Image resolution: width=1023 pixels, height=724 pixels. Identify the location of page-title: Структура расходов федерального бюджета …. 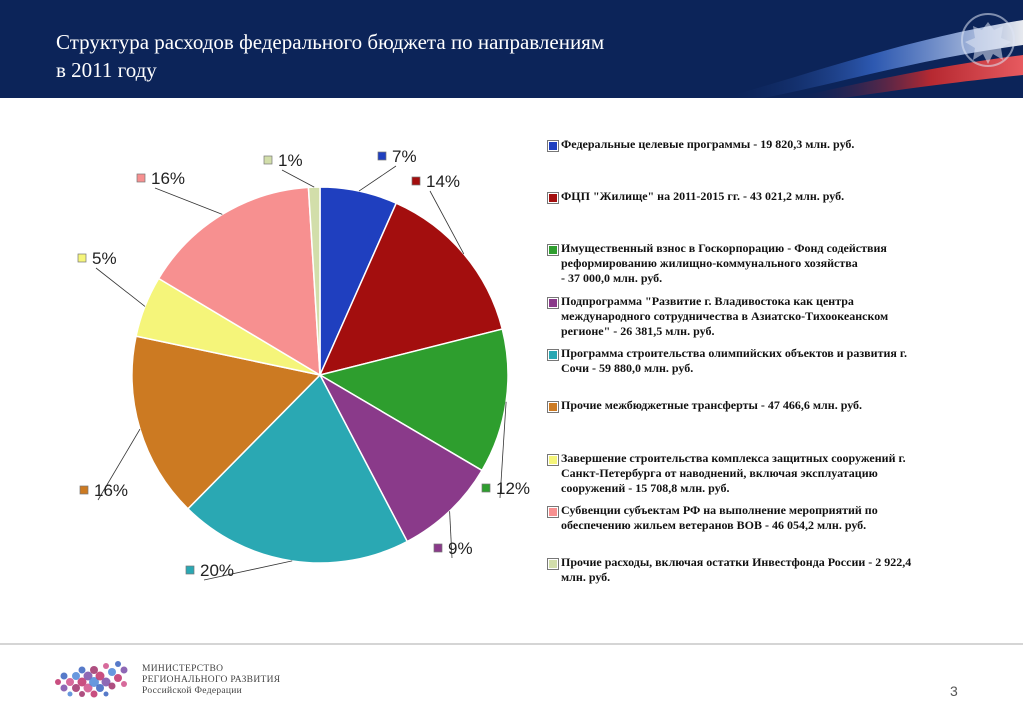
(330, 56).